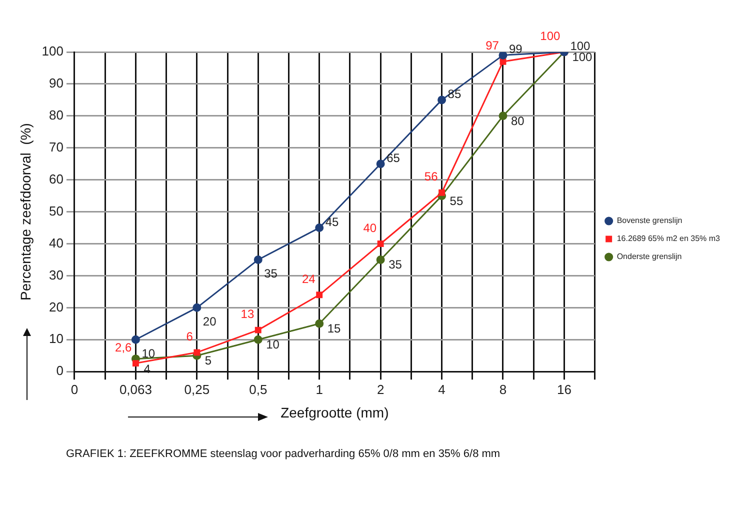 This screenshot has height=505, width=747. What do you see at coordinates (135, 389) in the screenshot?
I see `x-tick-label: 0,063` at bounding box center [135, 389].